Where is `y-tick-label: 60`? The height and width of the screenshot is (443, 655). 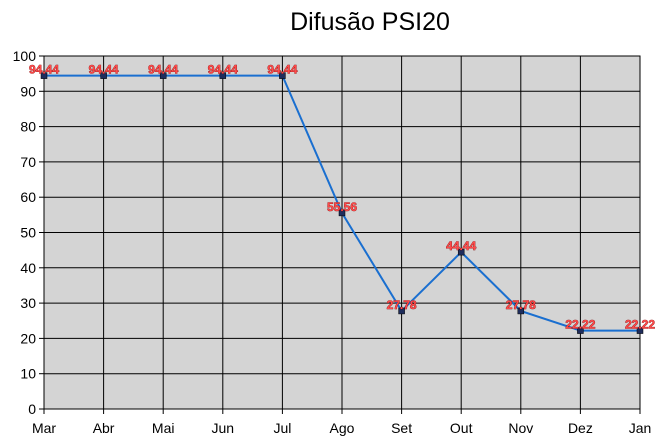
y-tick-label: 60 is located at coordinates (28, 197).